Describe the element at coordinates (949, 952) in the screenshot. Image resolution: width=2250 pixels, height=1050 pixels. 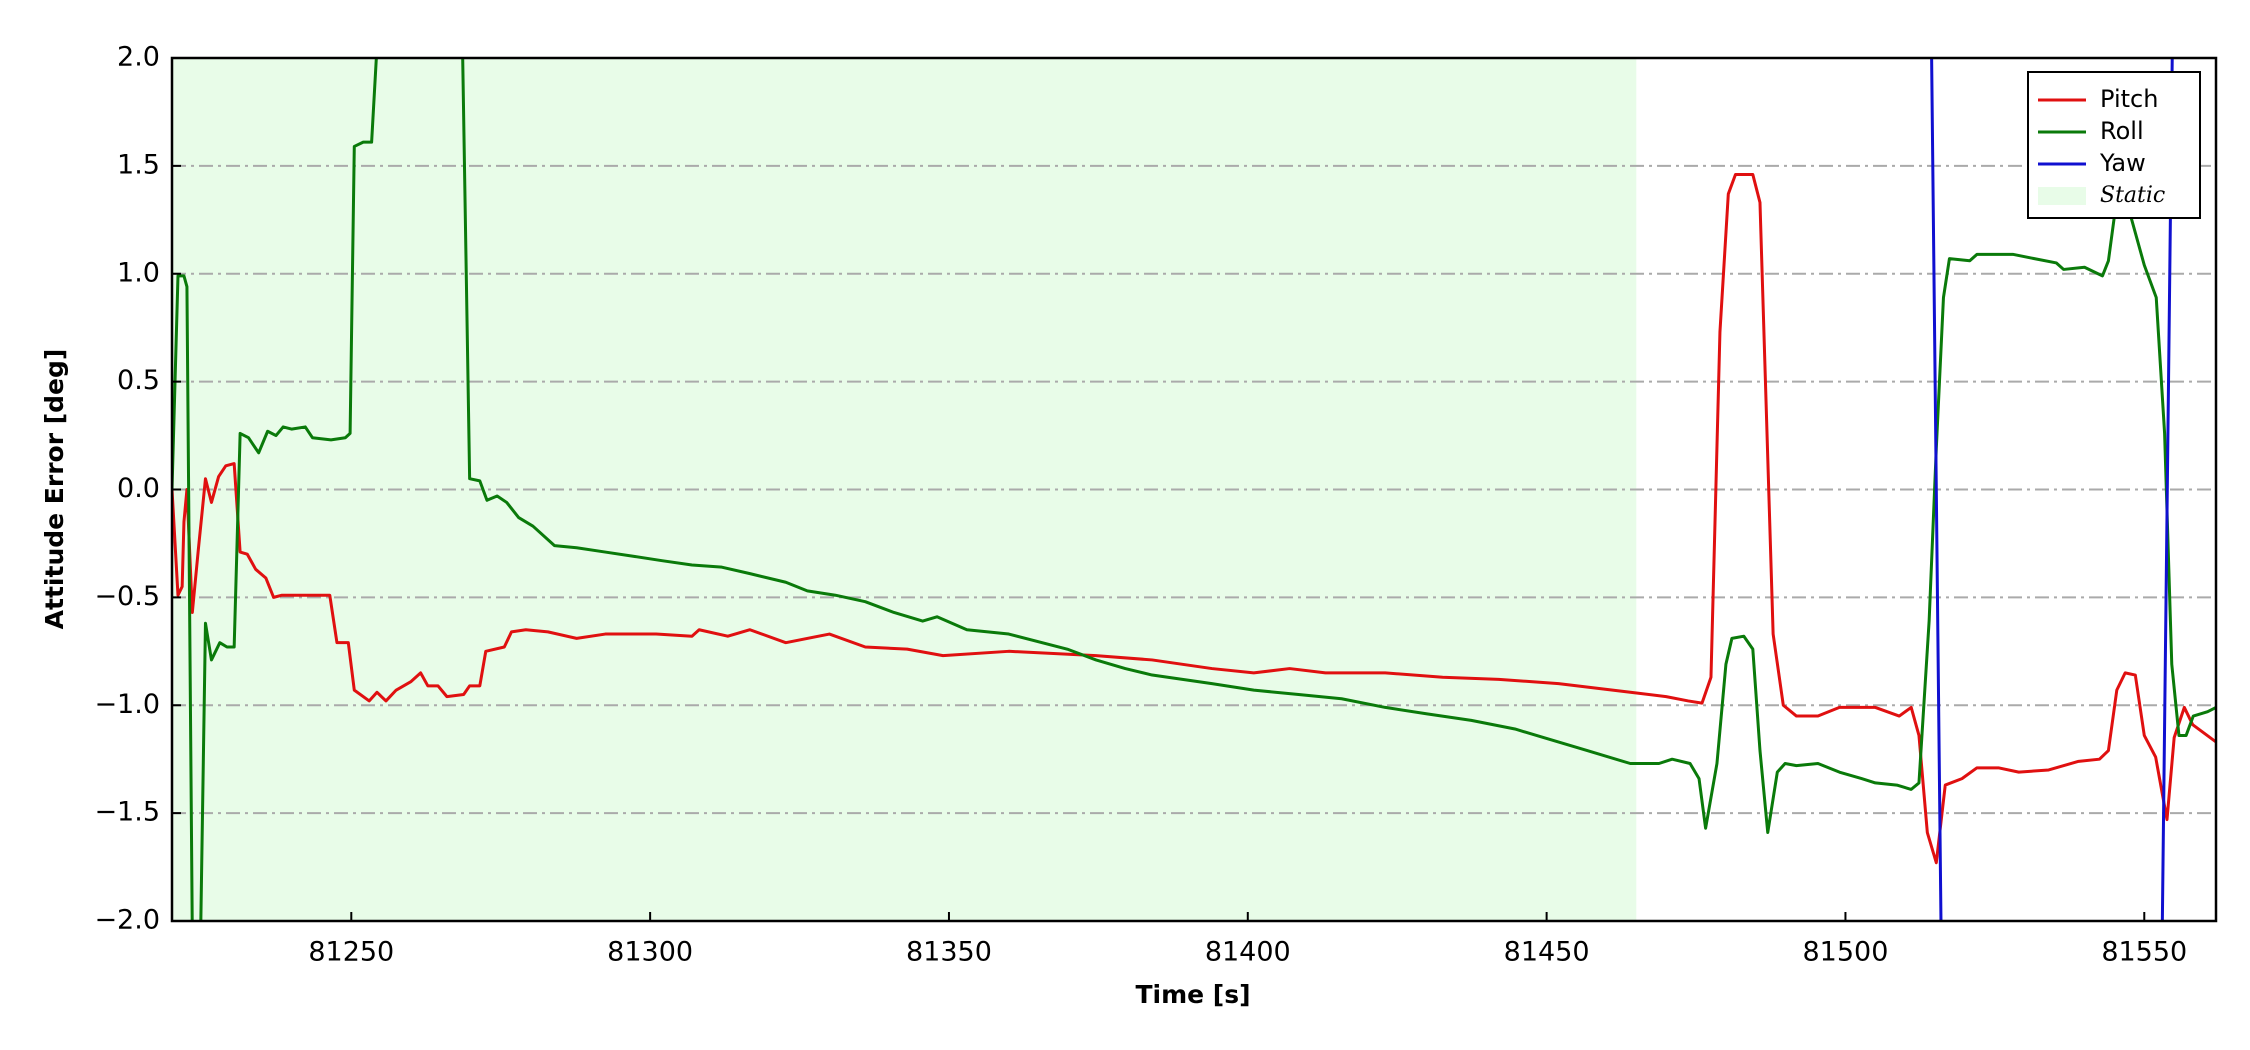
I see `x-tick-label: 81350` at that location.